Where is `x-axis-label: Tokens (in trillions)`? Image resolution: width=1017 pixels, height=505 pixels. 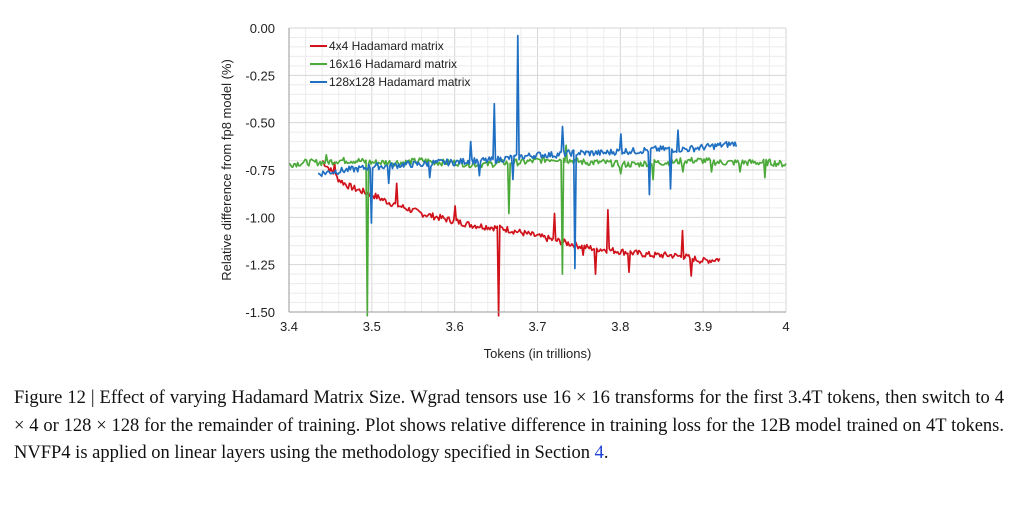 x-axis-label: Tokens (in trillions) is located at coordinates (538, 353).